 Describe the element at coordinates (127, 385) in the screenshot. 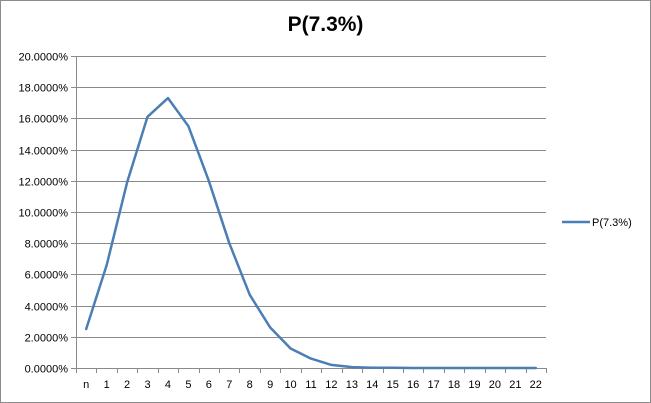

I see `x-tick-label: 2` at that location.